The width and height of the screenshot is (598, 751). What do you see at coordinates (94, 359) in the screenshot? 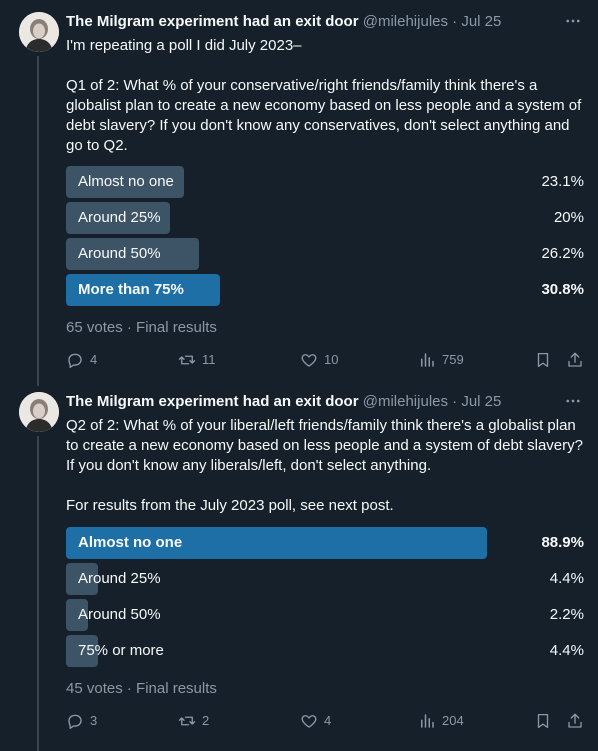
I see `reply-count: 4` at bounding box center [94, 359].